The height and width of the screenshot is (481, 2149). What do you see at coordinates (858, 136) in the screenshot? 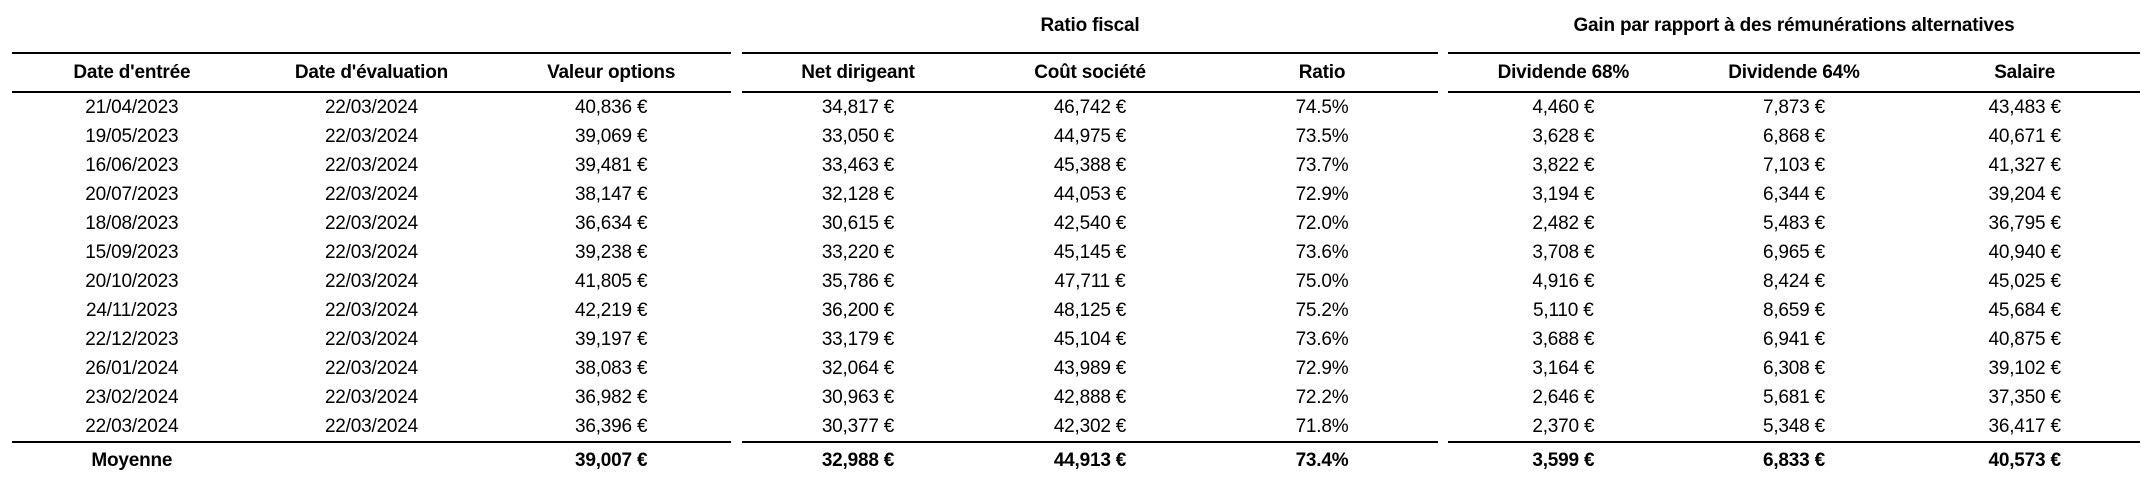
I see `table-cell: 33,050 €` at bounding box center [858, 136].